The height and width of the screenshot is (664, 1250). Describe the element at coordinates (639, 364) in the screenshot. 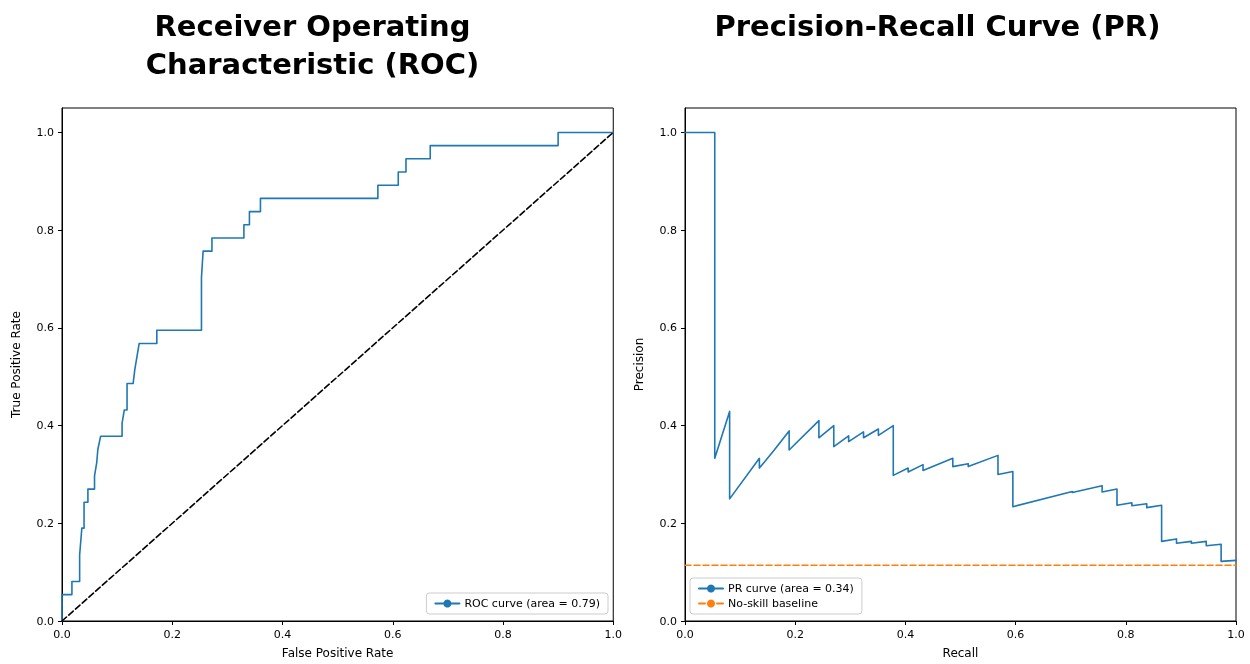

I see `y-axis-title: Precision` at that location.